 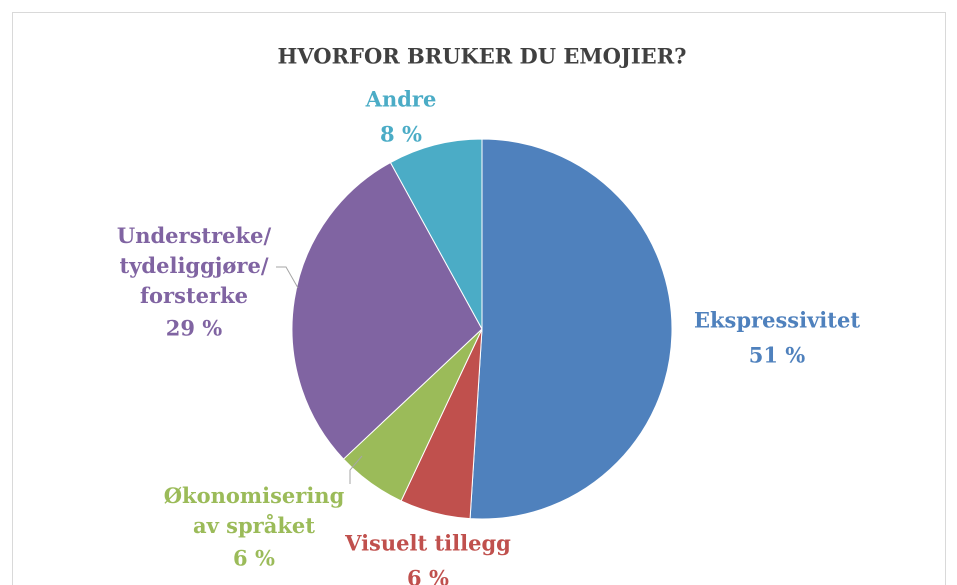 What do you see at coordinates (194, 328) in the screenshot?
I see `slice-value-label: 29 %` at bounding box center [194, 328].